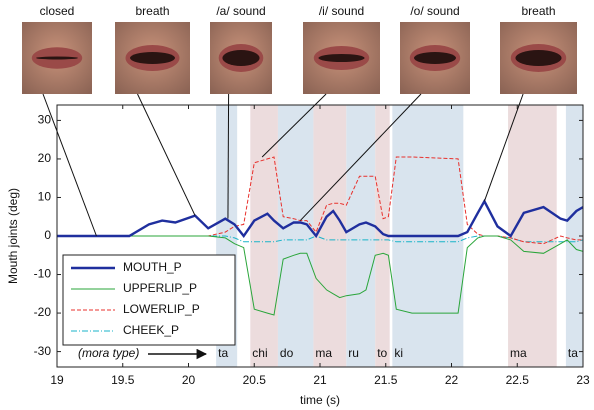  Describe the element at coordinates (382, 353) in the screenshot. I see `mora-label: to` at that location.